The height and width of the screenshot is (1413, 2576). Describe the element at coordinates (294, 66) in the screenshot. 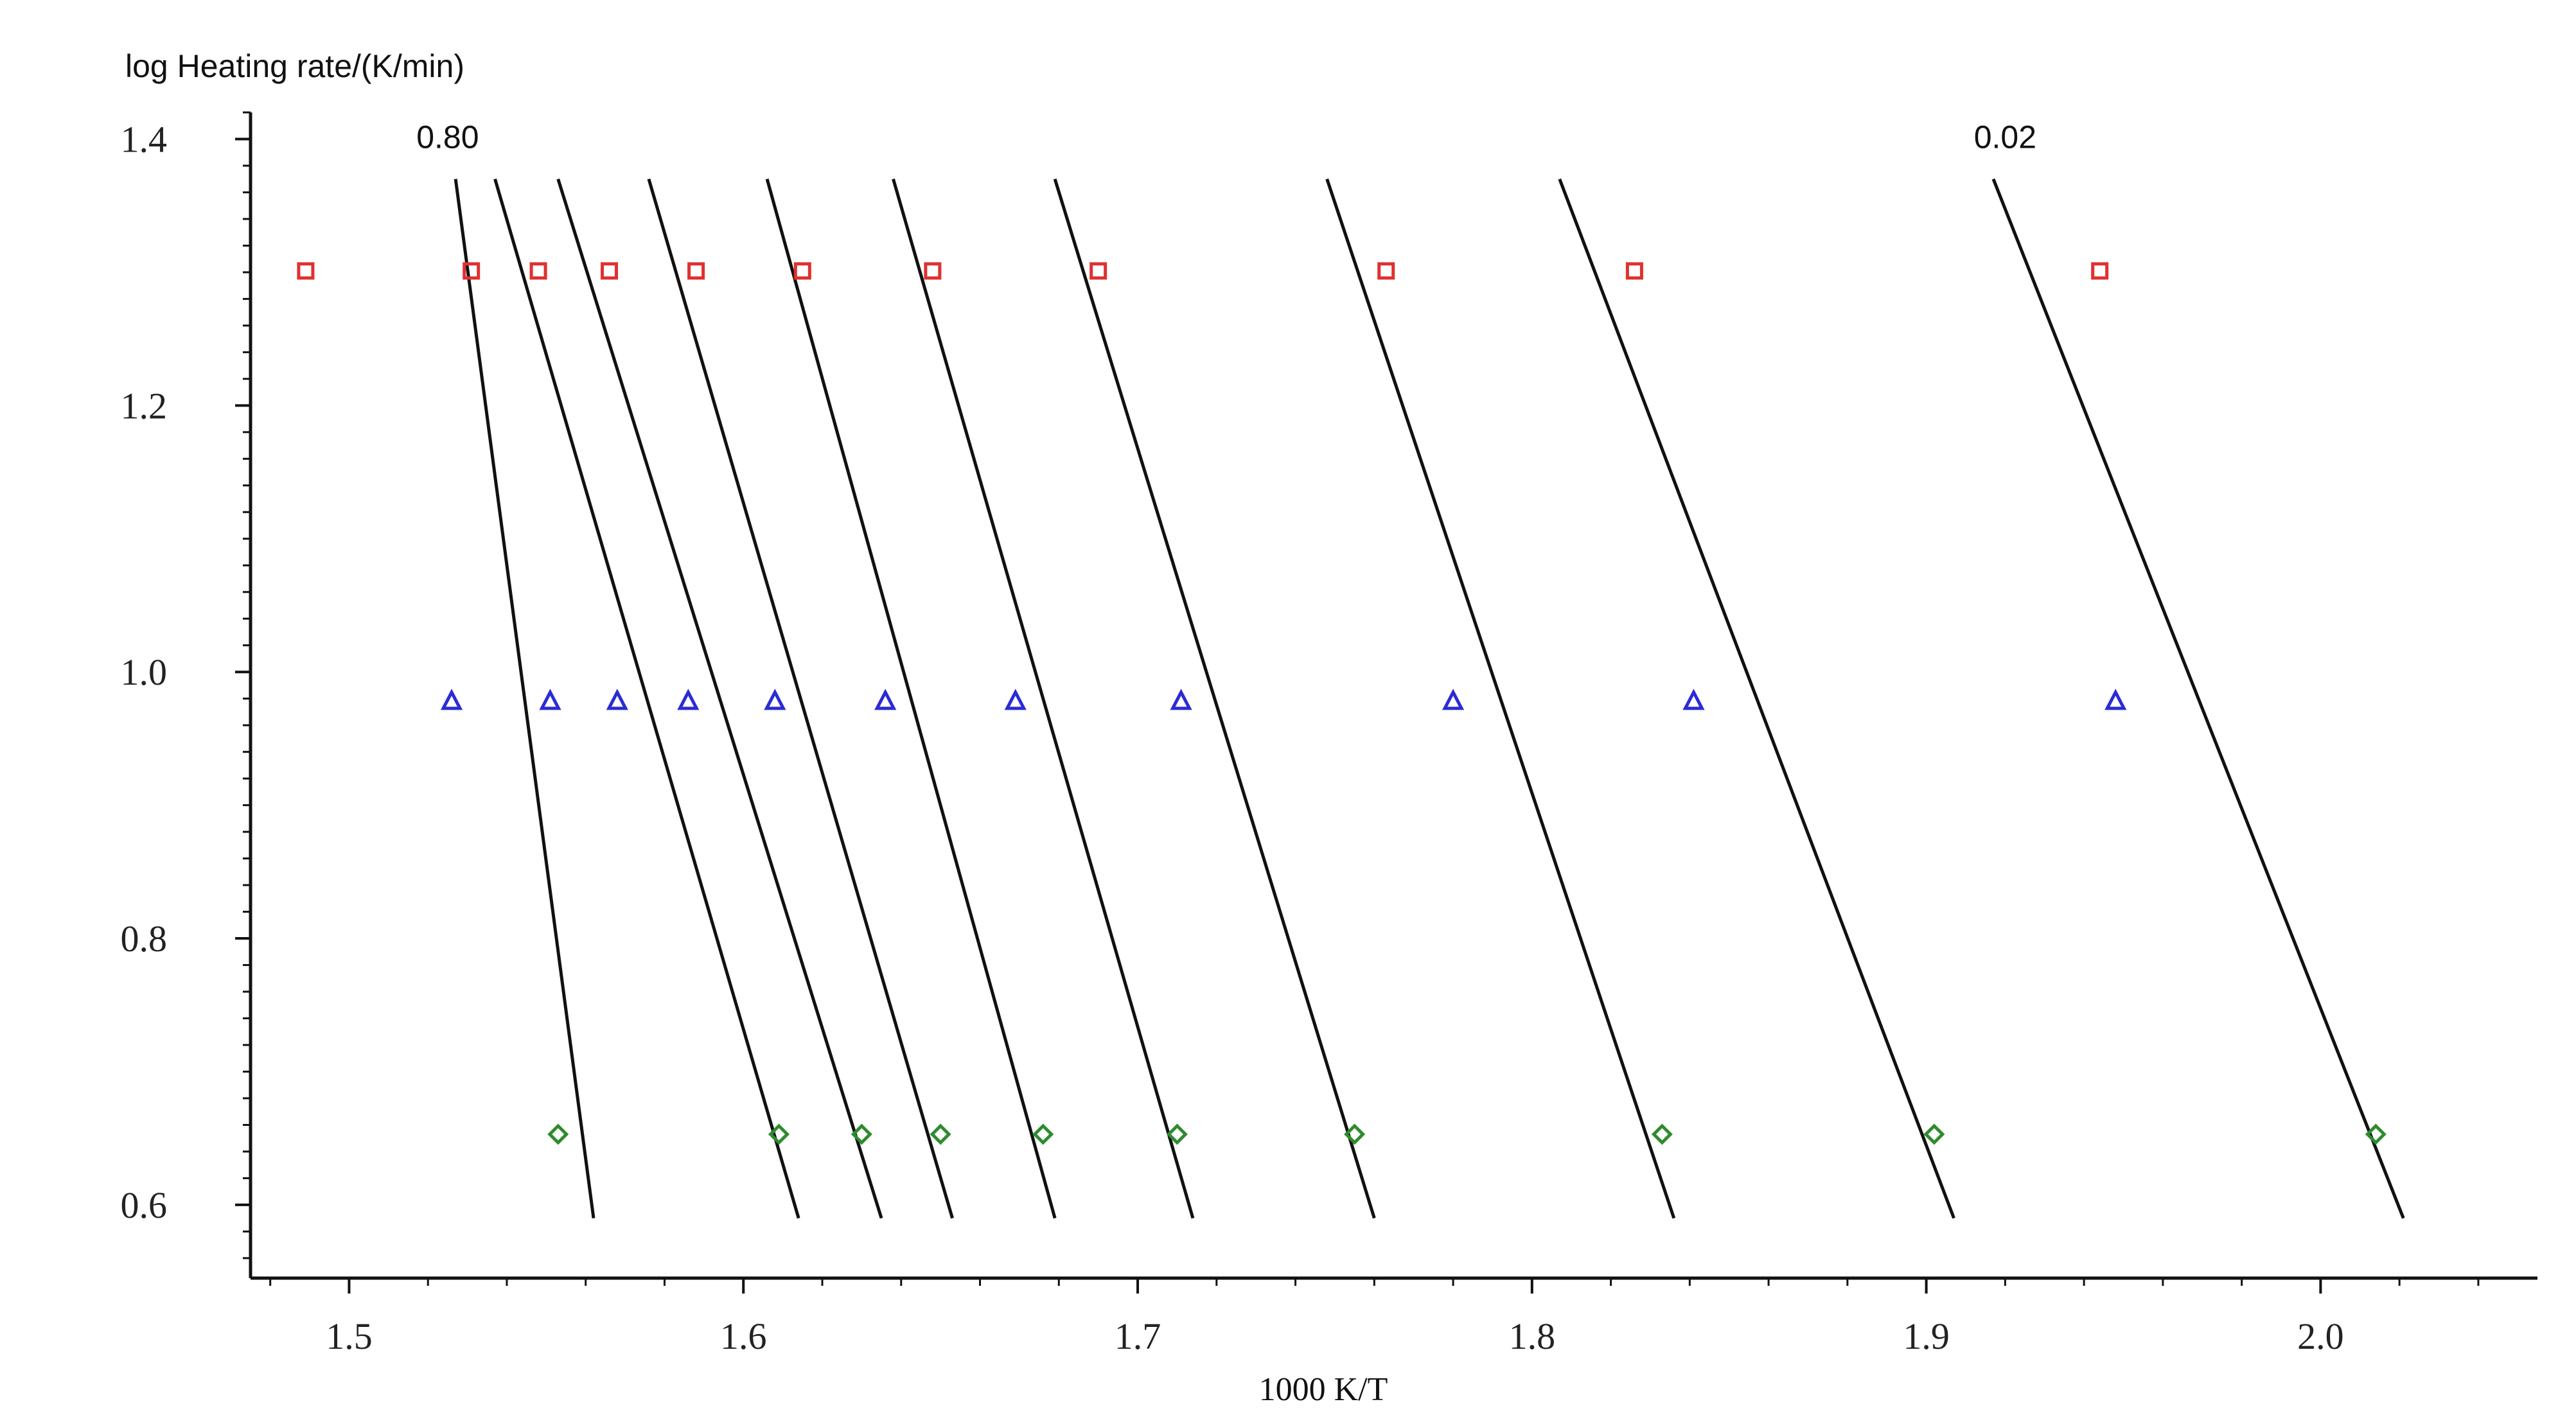

I see `y-axis-title: log Heating rate/(K/min)` at that location.